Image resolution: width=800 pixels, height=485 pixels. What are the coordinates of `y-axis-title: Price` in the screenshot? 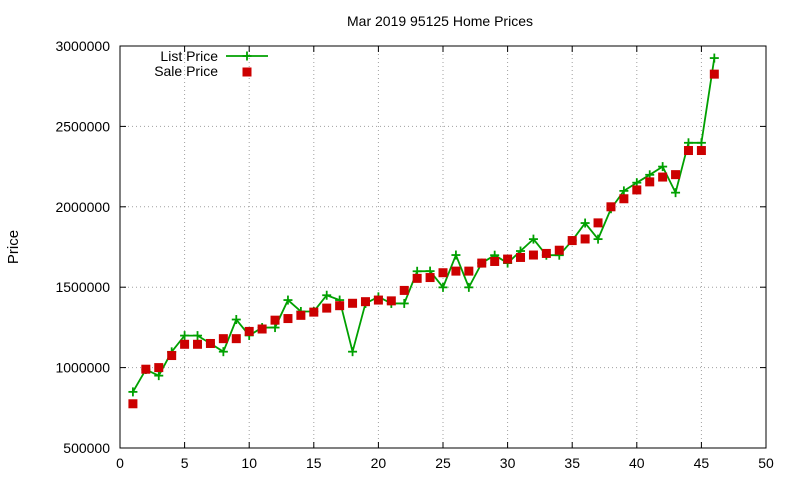 It's located at (13, 247).